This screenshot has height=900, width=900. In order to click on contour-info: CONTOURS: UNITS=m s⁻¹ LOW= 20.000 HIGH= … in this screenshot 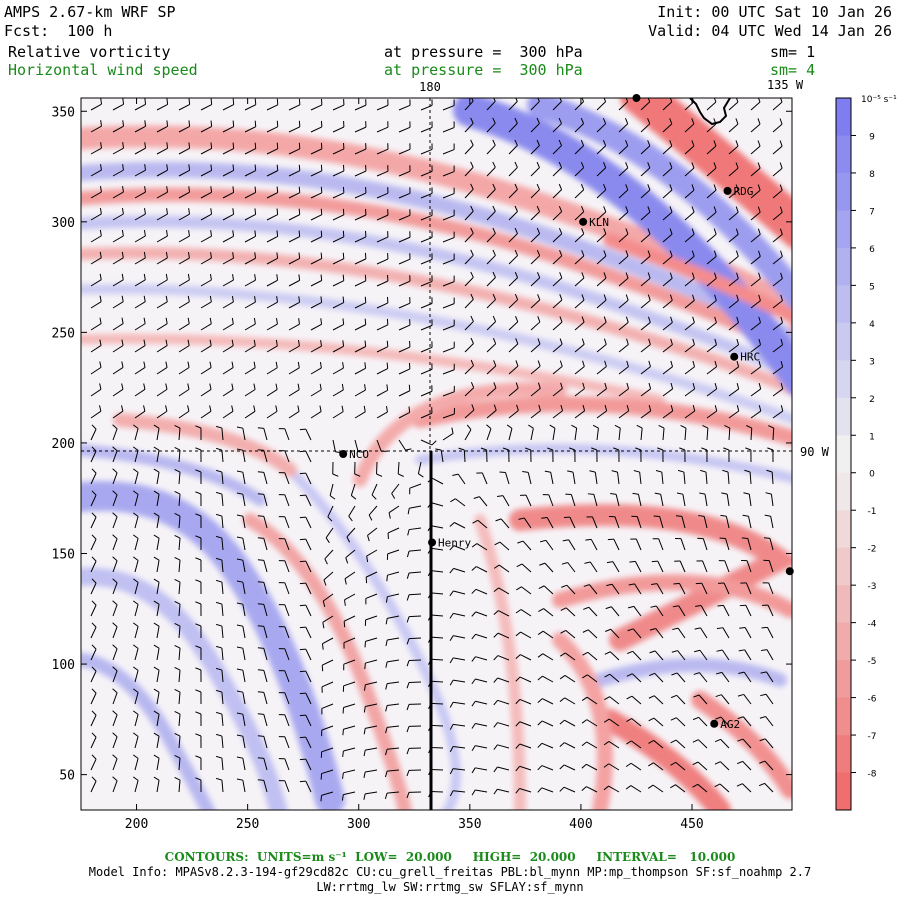, I will do `click(450, 857)`.